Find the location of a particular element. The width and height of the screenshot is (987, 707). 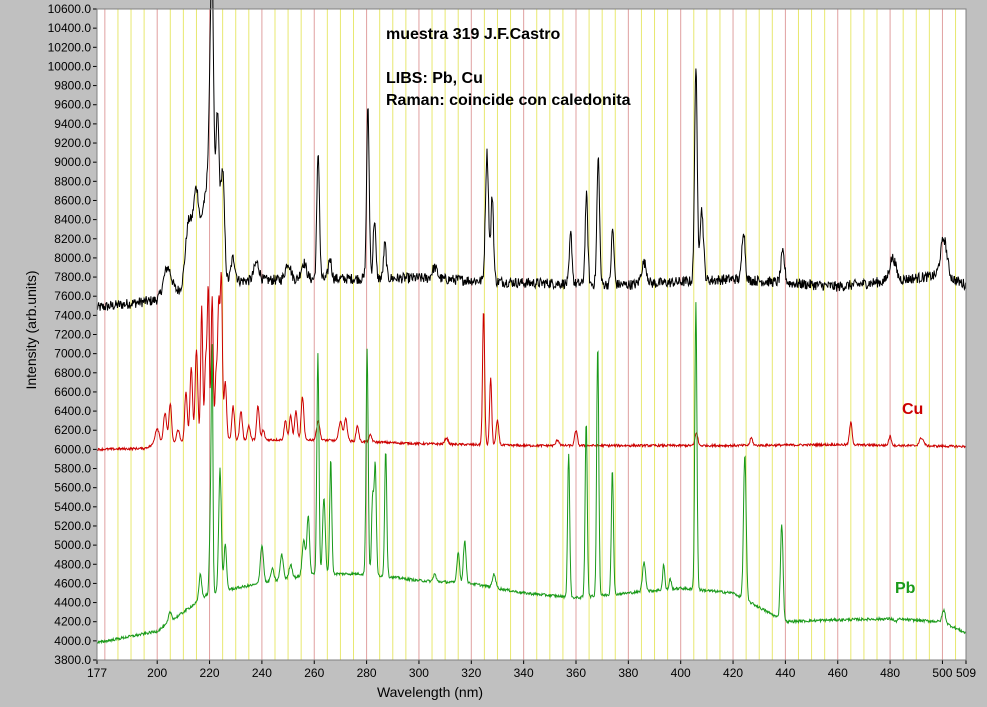

y-tick-label: 6200.0 is located at coordinates (72, 430).